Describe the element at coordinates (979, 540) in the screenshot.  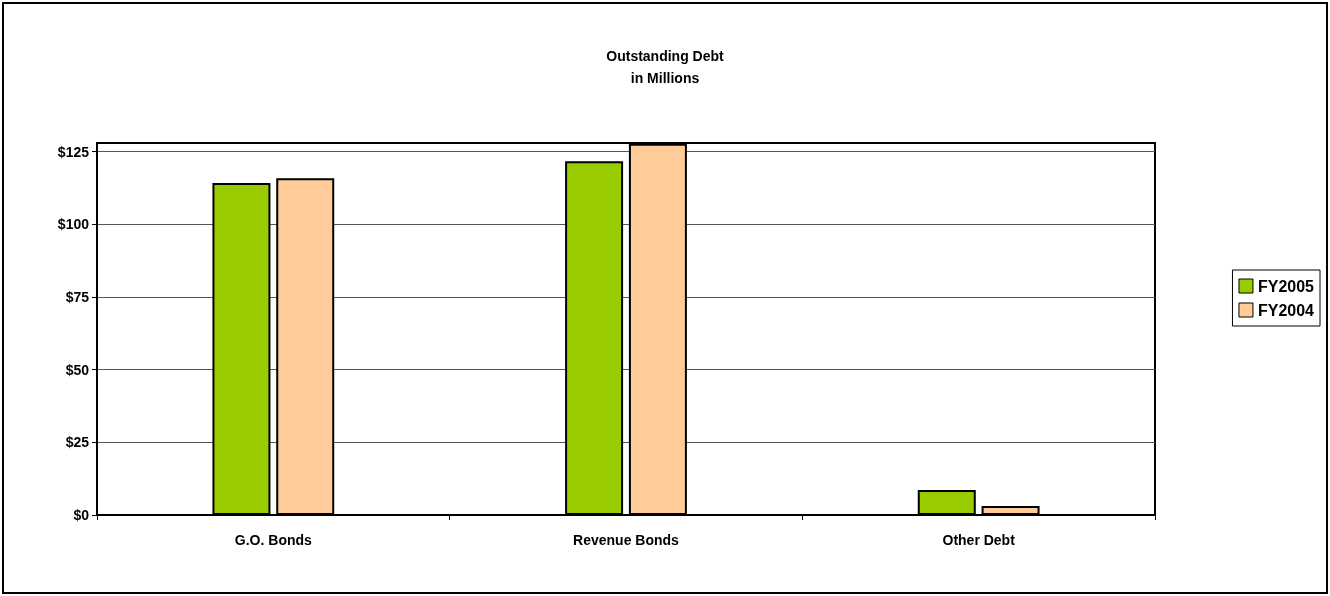
I see `x-tick-label: Other Debt` at that location.